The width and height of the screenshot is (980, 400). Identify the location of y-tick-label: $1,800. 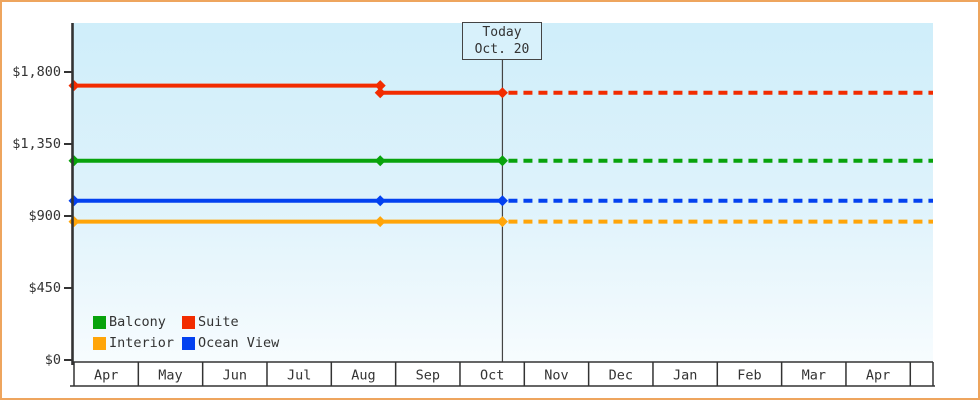
(36, 72).